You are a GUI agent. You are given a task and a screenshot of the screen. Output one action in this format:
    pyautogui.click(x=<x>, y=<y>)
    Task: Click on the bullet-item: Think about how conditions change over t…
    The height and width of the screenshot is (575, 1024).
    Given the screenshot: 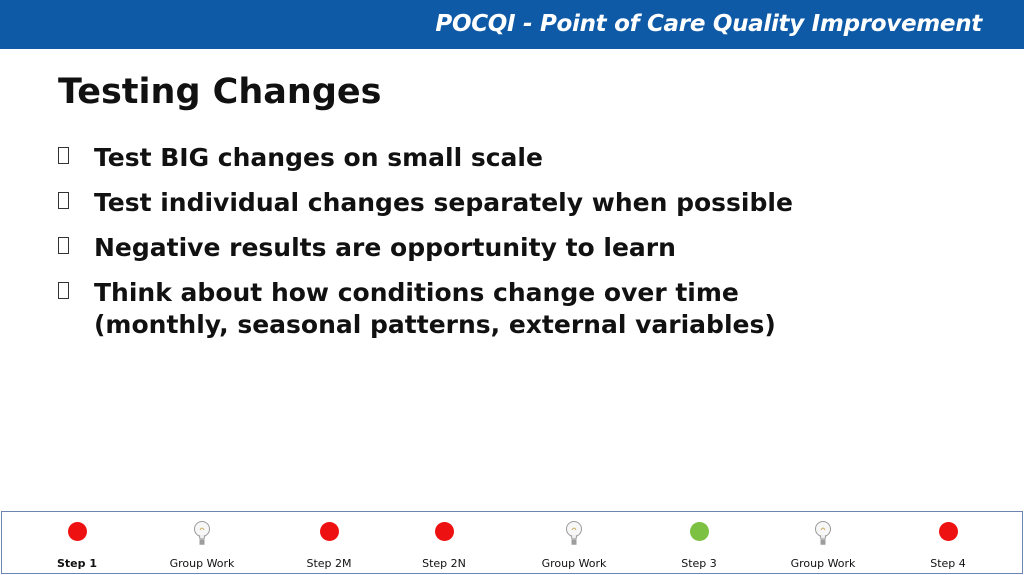 What is the action you would take?
    pyautogui.click(x=508, y=309)
    